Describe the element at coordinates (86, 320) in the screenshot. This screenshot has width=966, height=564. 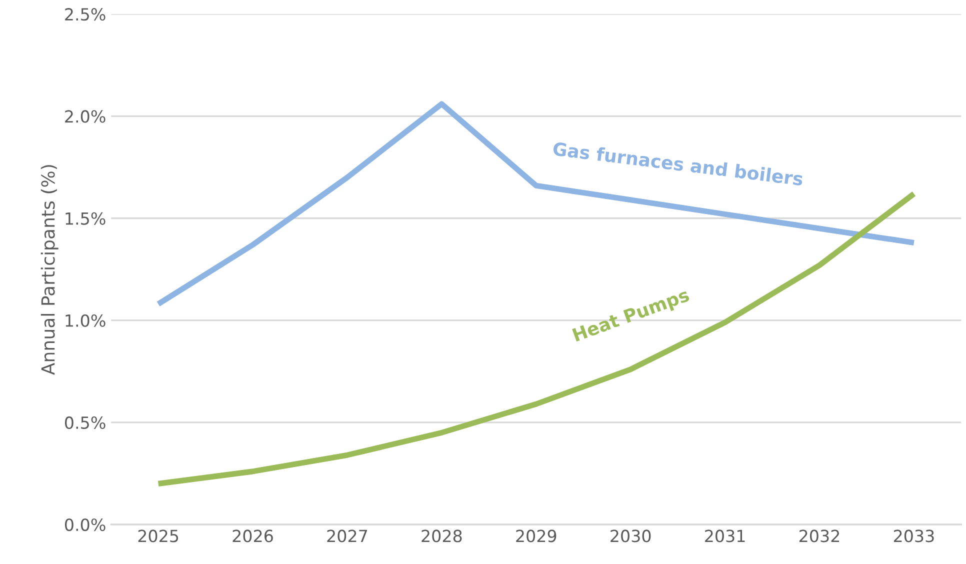
I see `y-tick-label: 1.0%` at that location.